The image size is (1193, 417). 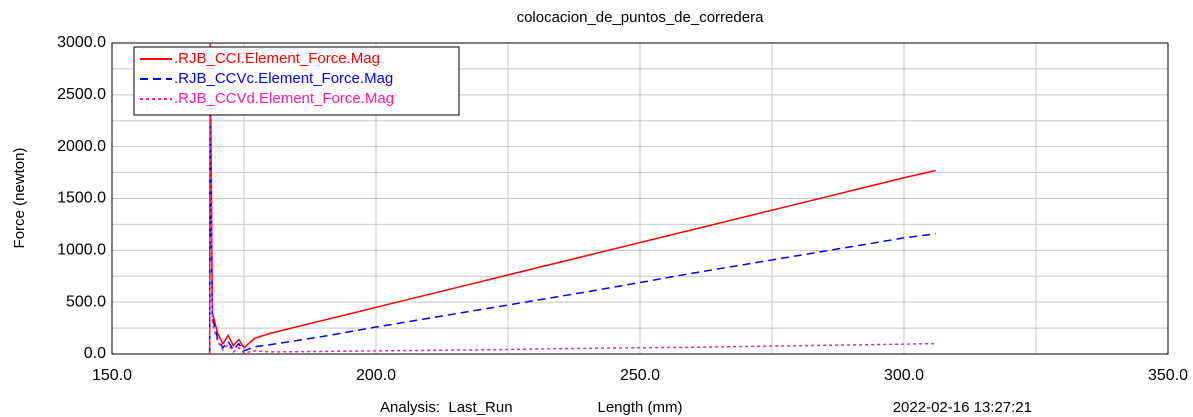 What do you see at coordinates (81, 146) in the screenshot?
I see `y-tick-label: 2000.0` at bounding box center [81, 146].